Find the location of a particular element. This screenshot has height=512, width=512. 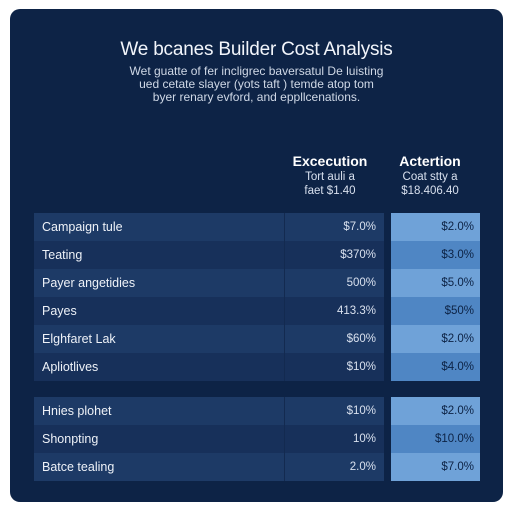

table-row: Elghfaret Lak $60% $2.0% is located at coordinates (258, 339).